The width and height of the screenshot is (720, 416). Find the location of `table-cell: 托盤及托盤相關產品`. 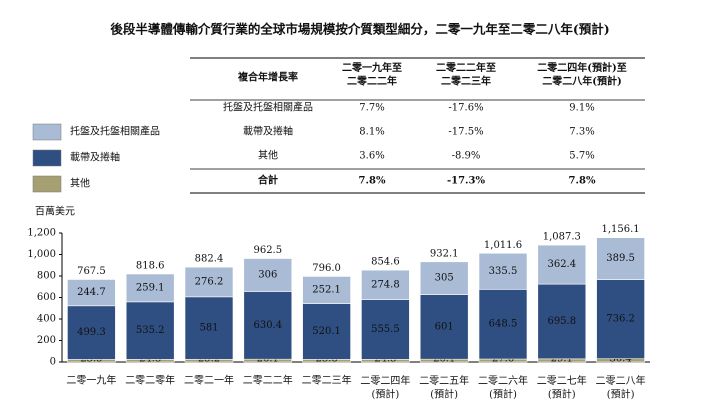

table-cell: 托盤及托盤相關產品 is located at coordinates (268, 107).